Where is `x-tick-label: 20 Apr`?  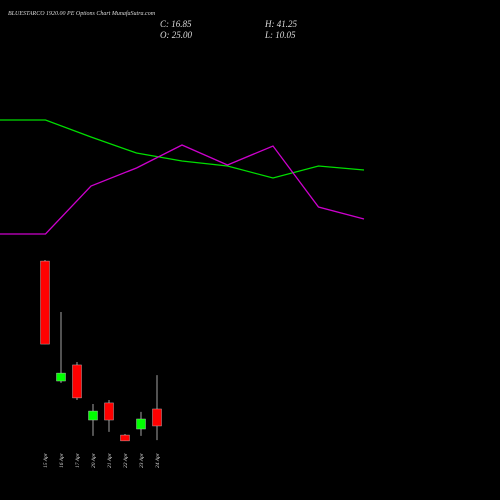
x-tick-label: 20 Apr is located at coordinates (94, 460).